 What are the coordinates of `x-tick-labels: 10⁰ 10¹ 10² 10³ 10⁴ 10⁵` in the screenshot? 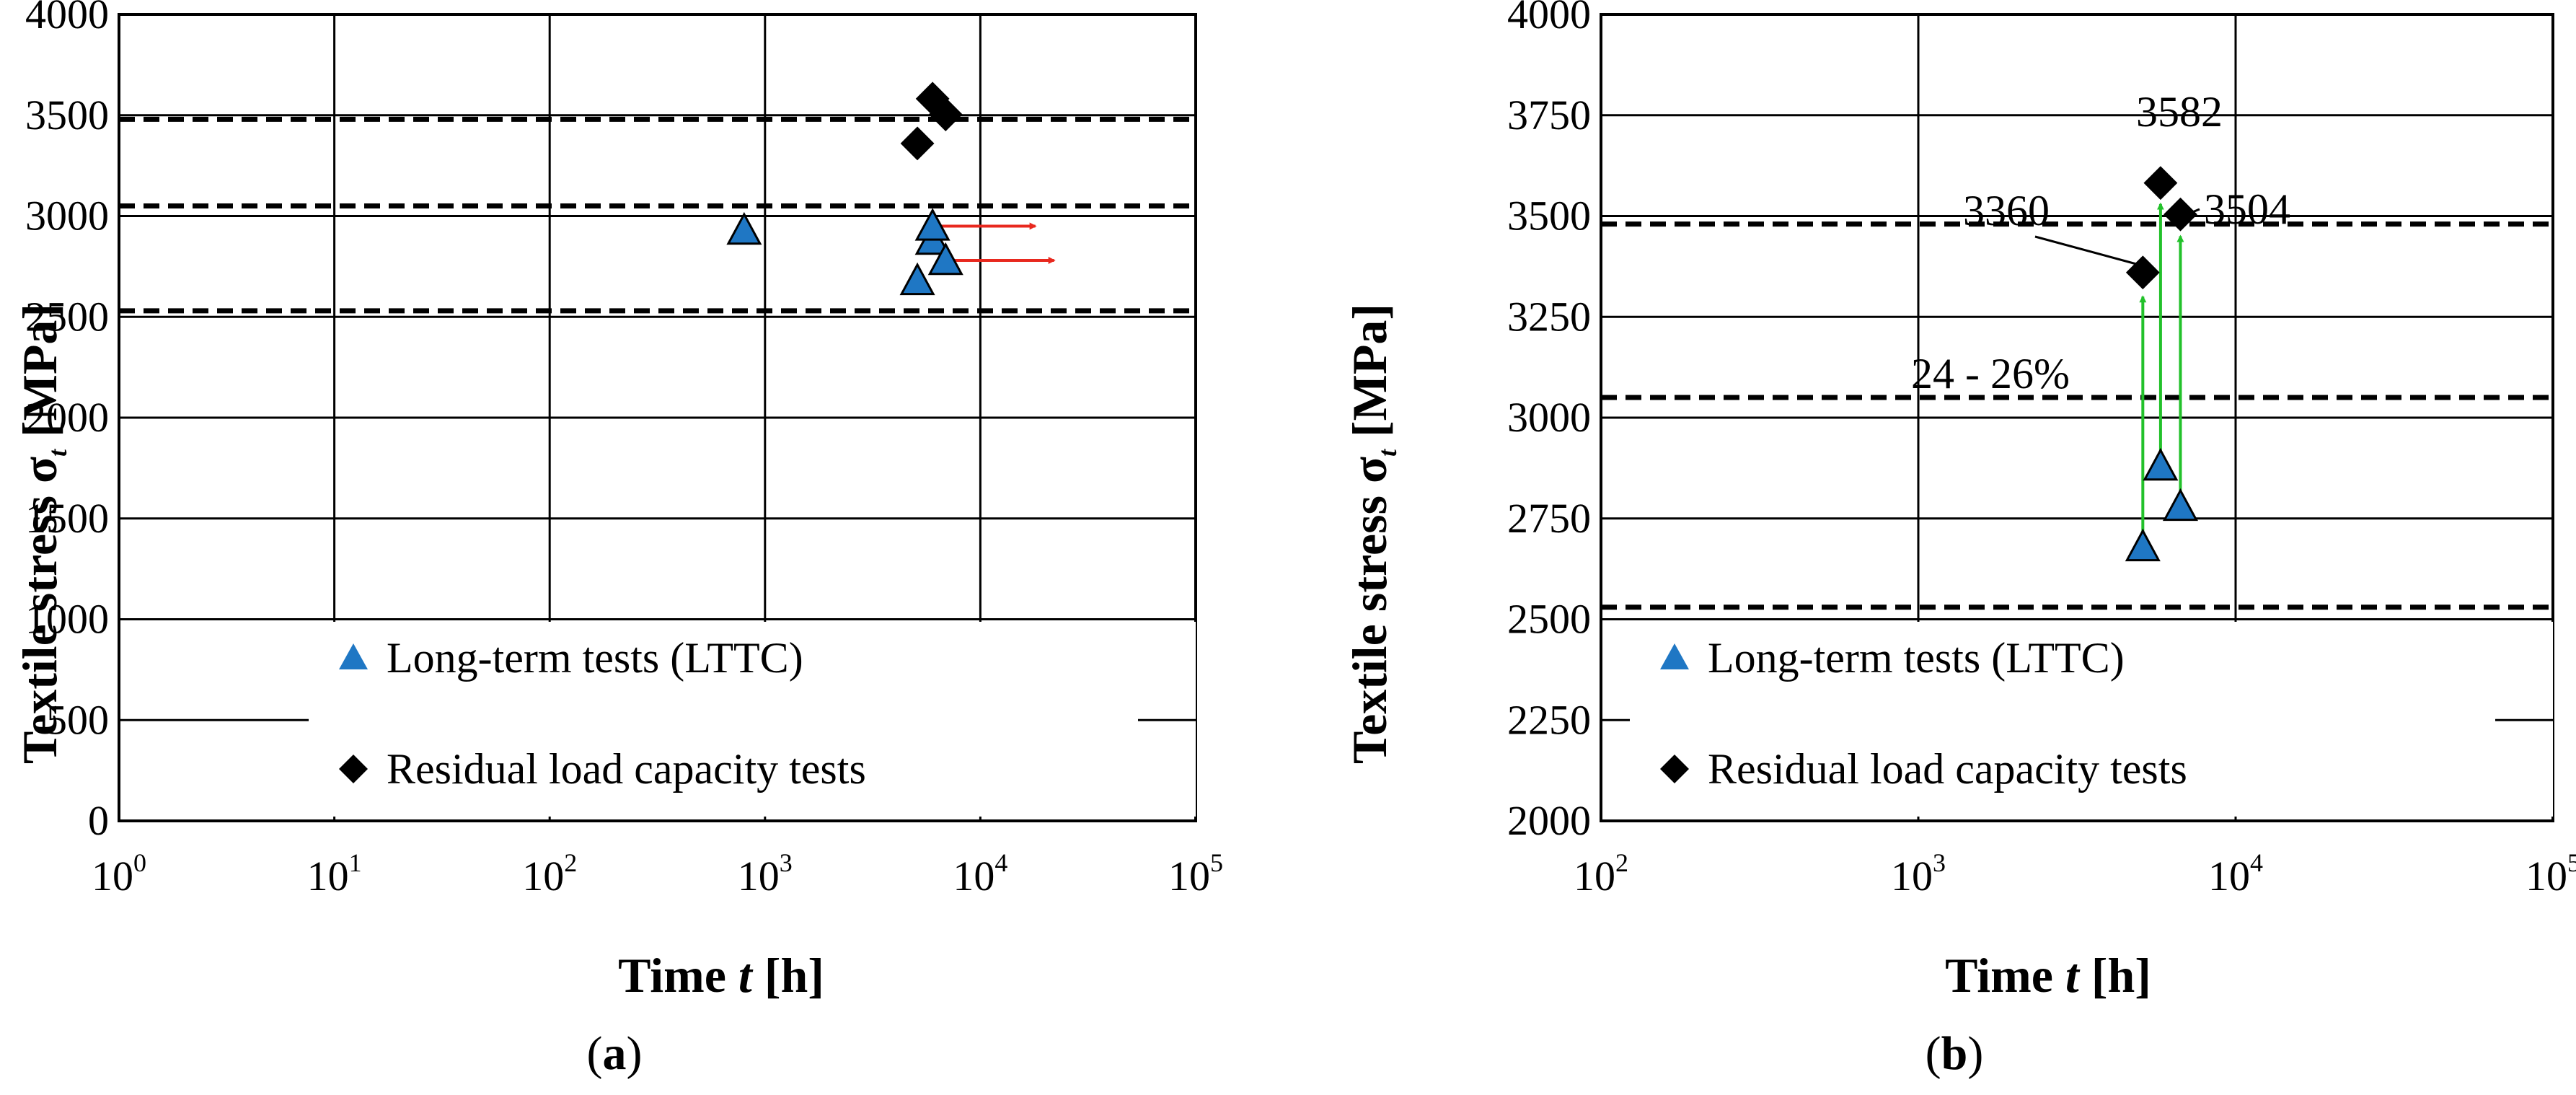 It's located at (657, 874).